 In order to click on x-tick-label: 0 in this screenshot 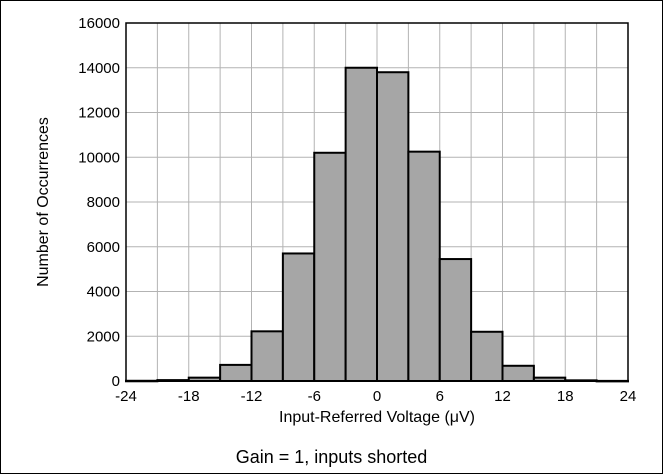, I will do `click(377, 396)`.